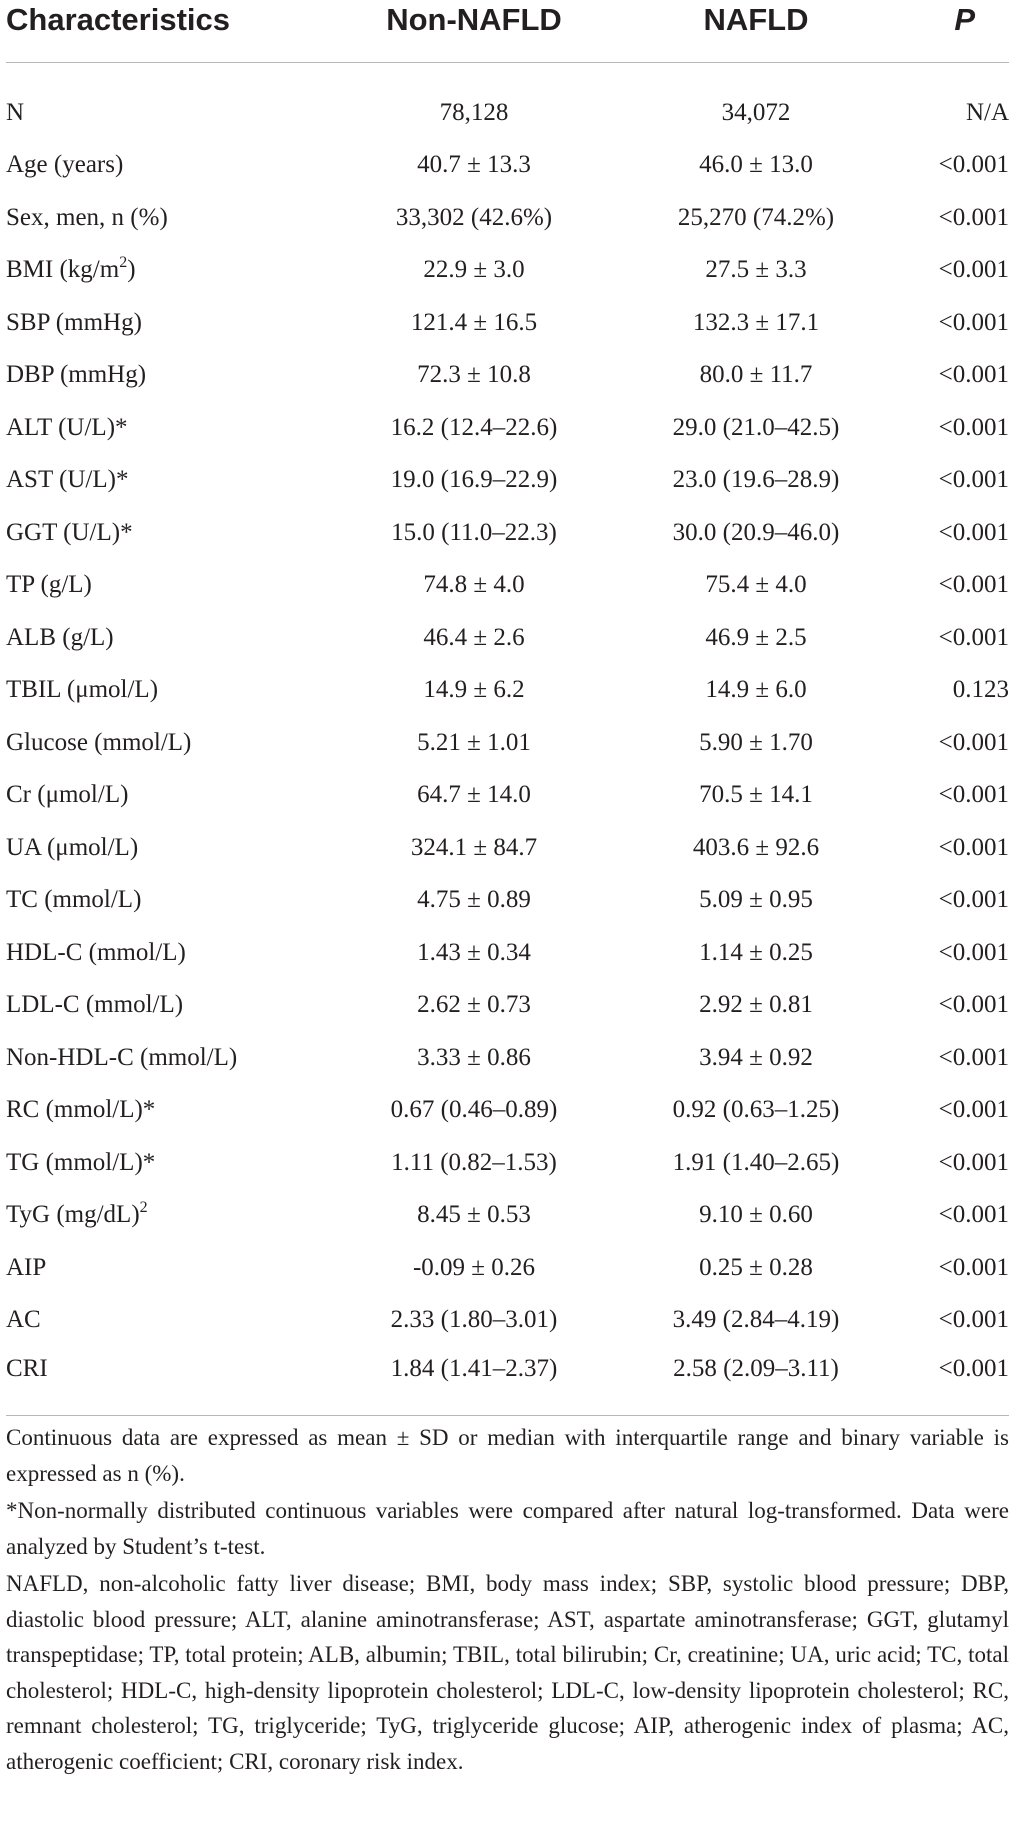 The image size is (1017, 1833). What do you see at coordinates (756, 1162) in the screenshot?
I see `cell-nafld: 1.91 (1.40–2.65)` at bounding box center [756, 1162].